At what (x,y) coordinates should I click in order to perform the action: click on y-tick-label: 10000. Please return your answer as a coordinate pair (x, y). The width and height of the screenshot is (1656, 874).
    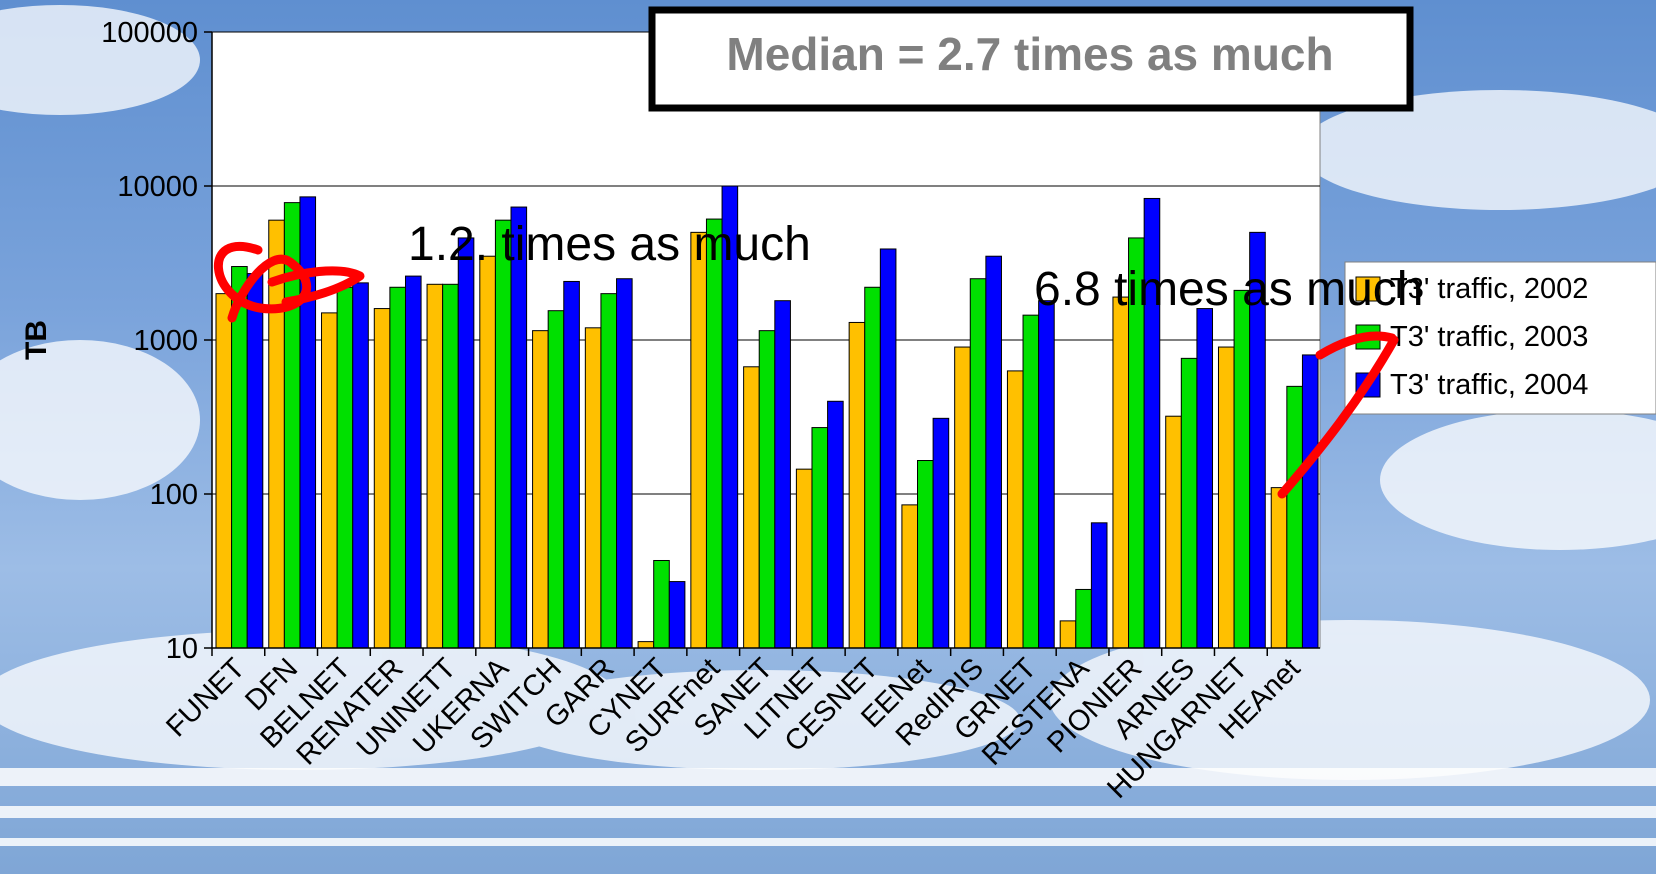
    Looking at the image, I should click on (157, 187).